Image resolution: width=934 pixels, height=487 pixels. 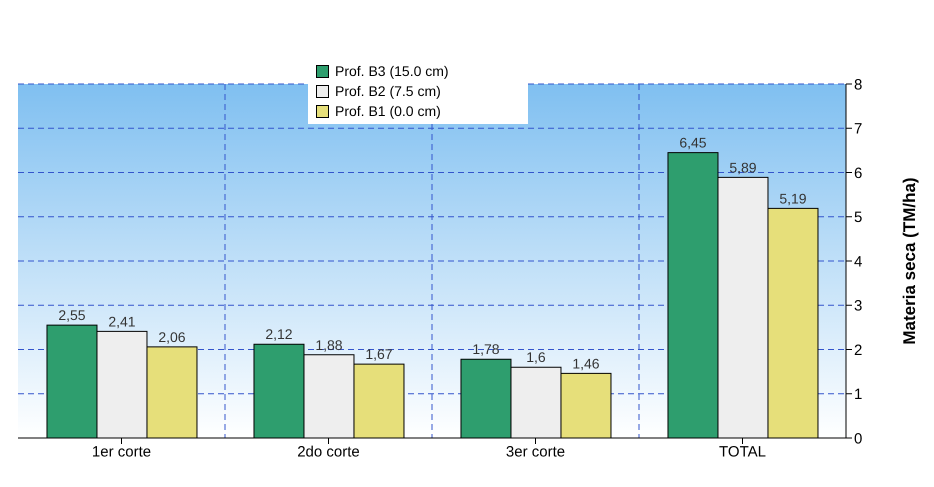 What do you see at coordinates (858, 306) in the screenshot?
I see `y-tick-label: 3` at bounding box center [858, 306].